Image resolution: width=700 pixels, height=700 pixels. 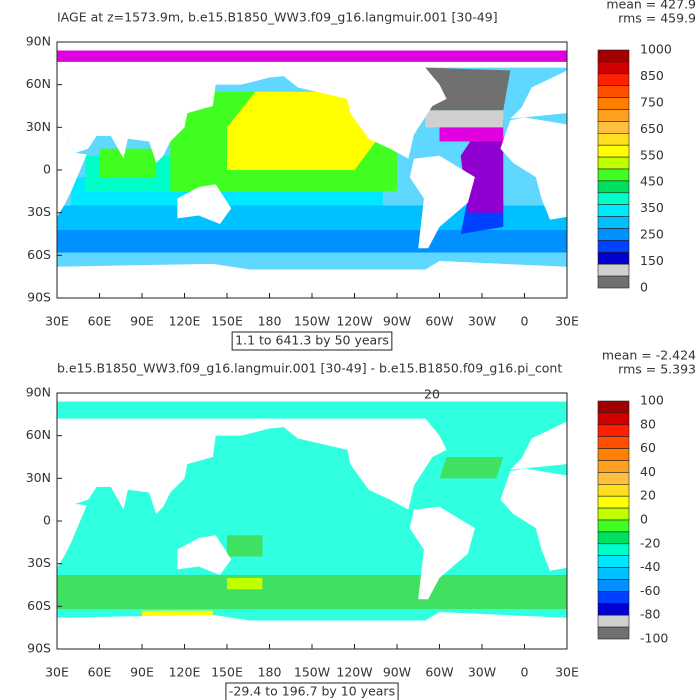 What do you see at coordinates (657, 369) in the screenshot?
I see `panel-stat: rms = 5.393` at bounding box center [657, 369].